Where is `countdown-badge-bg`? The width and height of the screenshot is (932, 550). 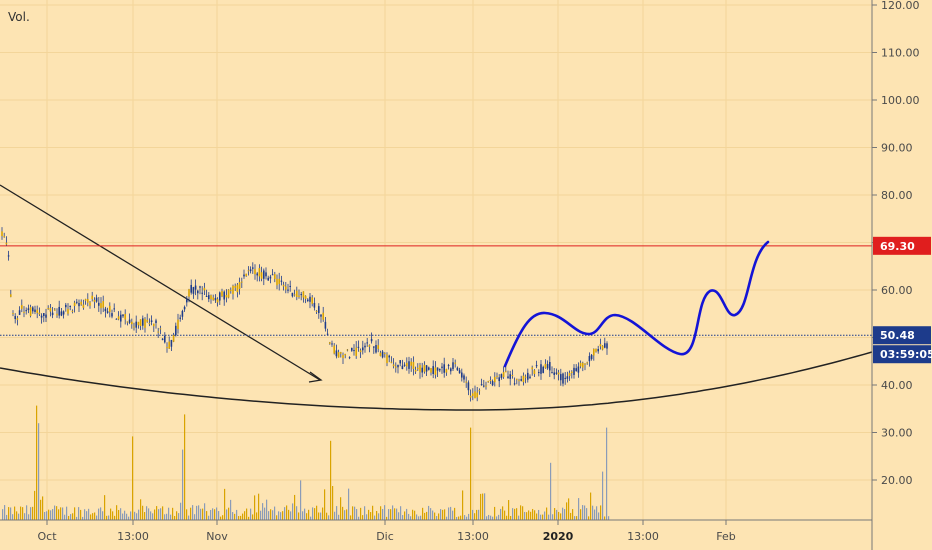 countdown-badge-bg is located at coordinates (902, 354).